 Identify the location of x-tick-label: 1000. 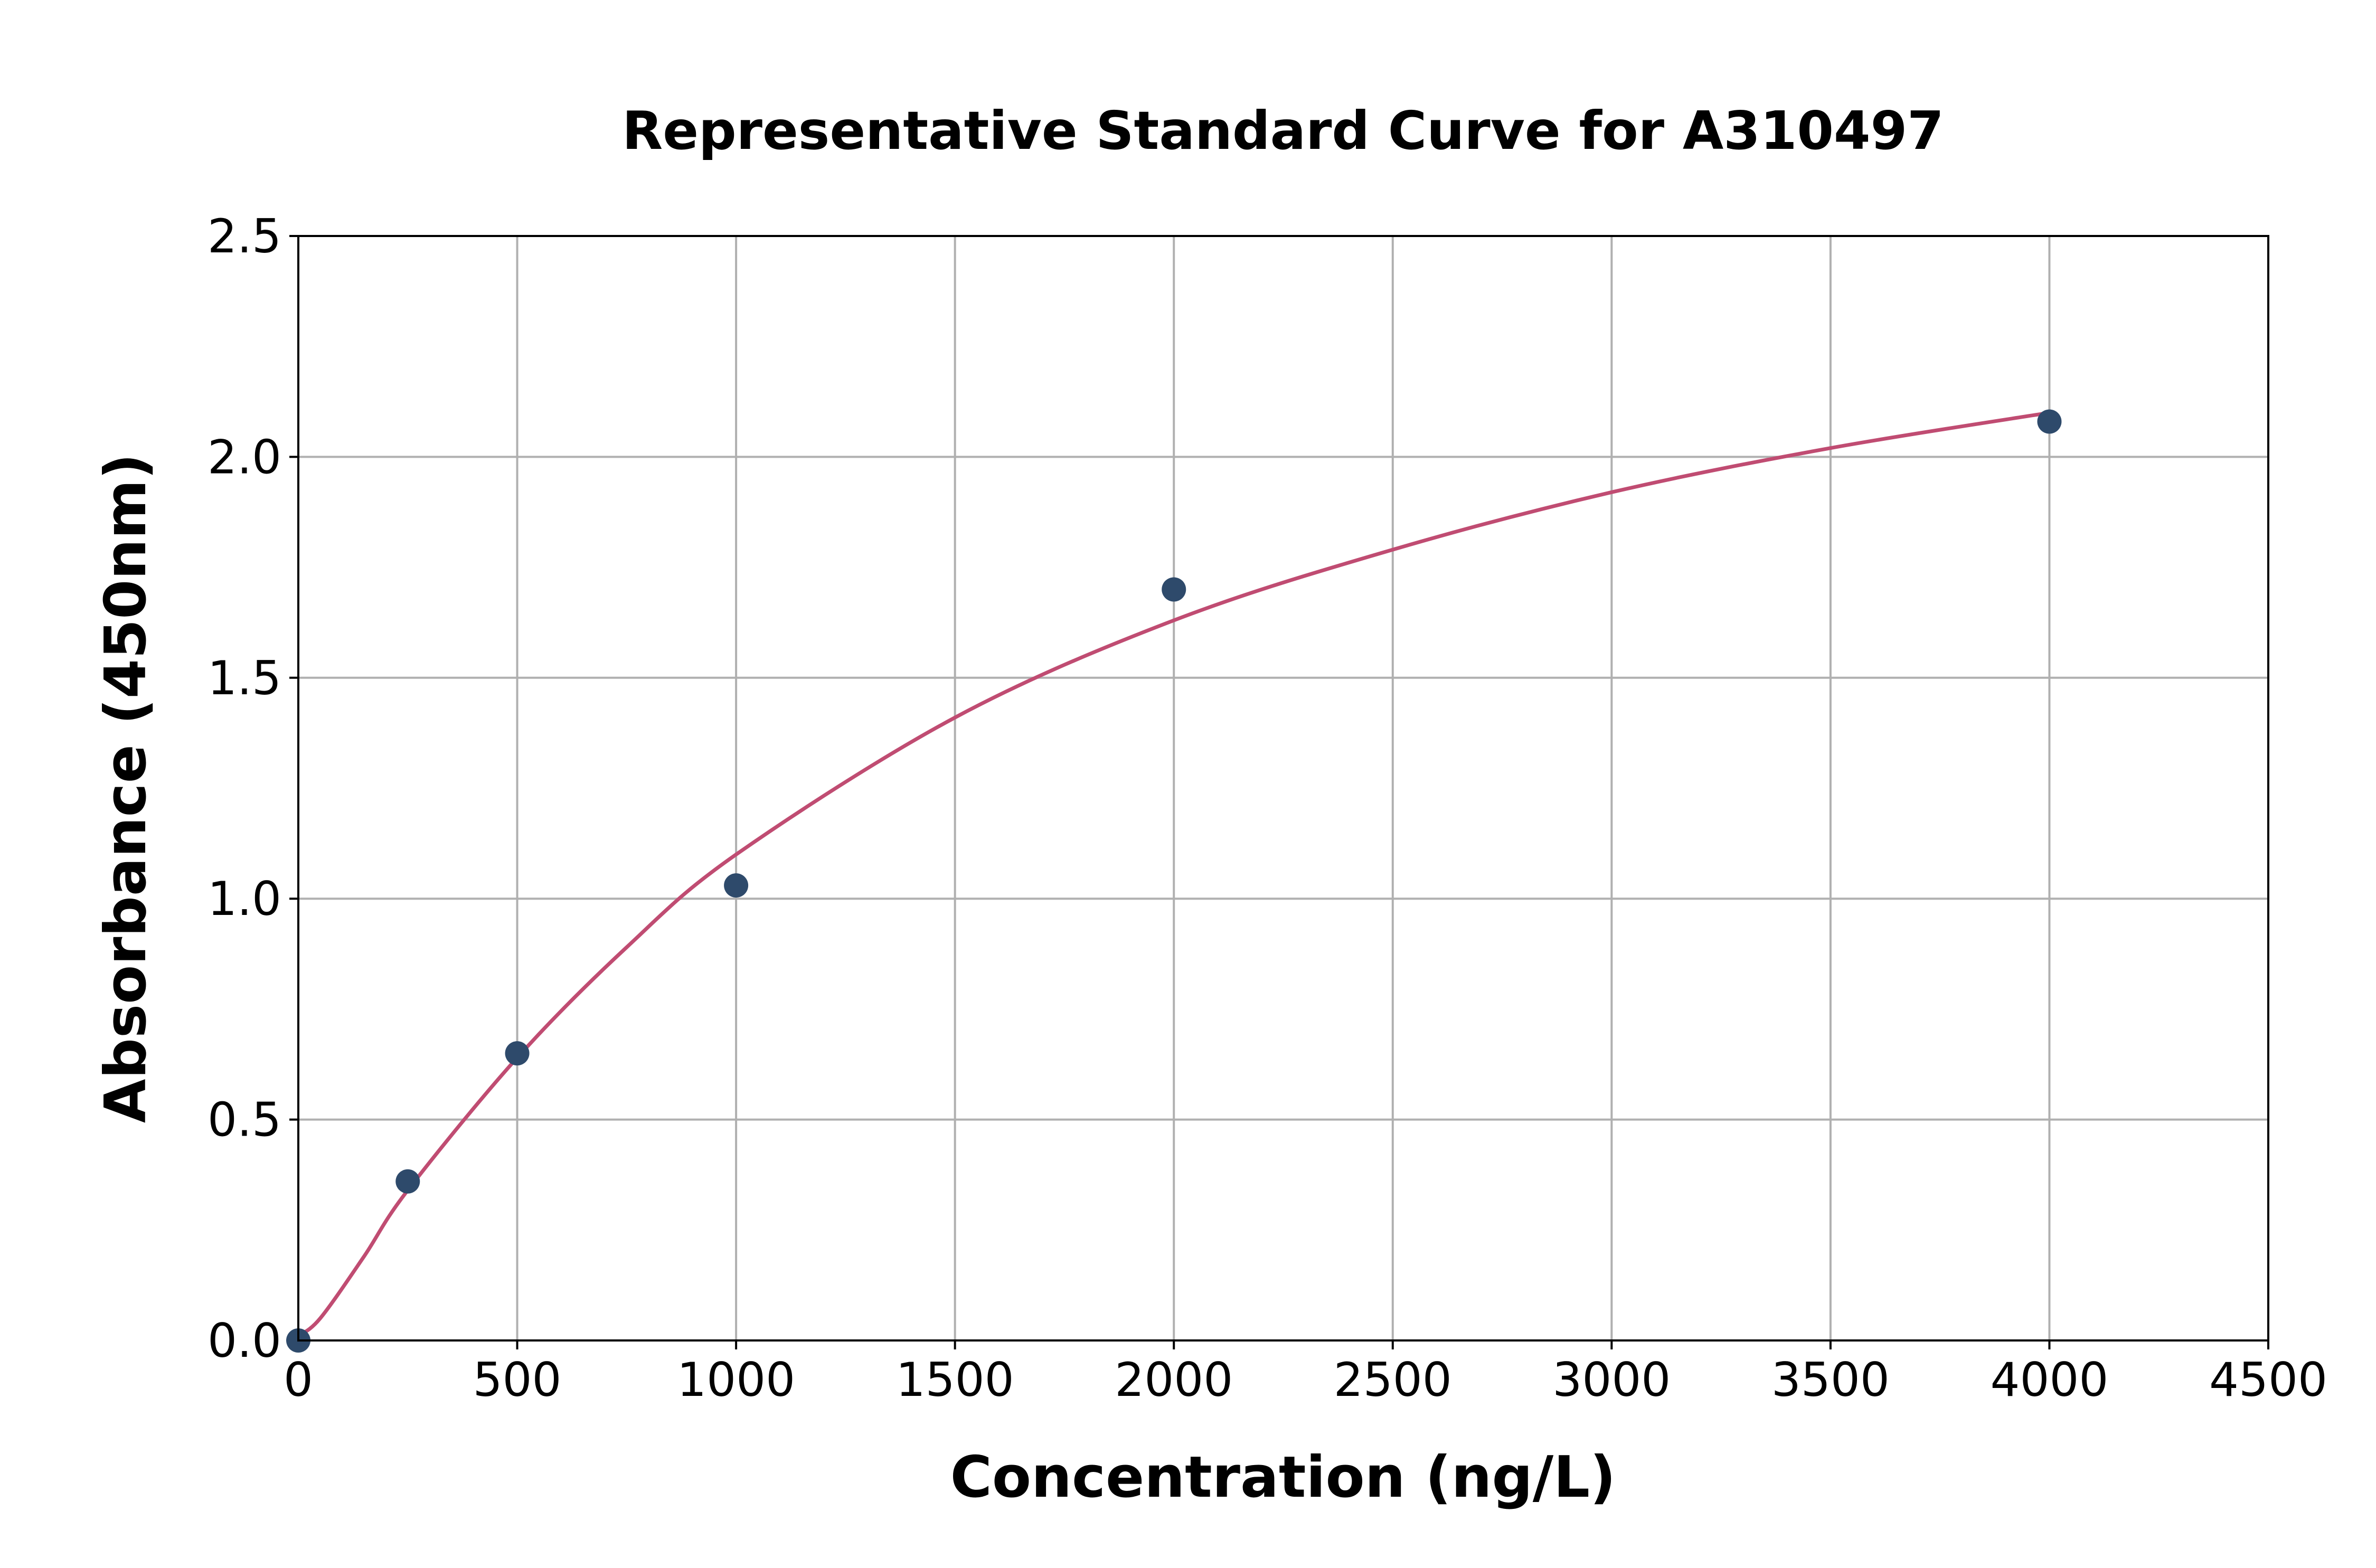
(736, 1380).